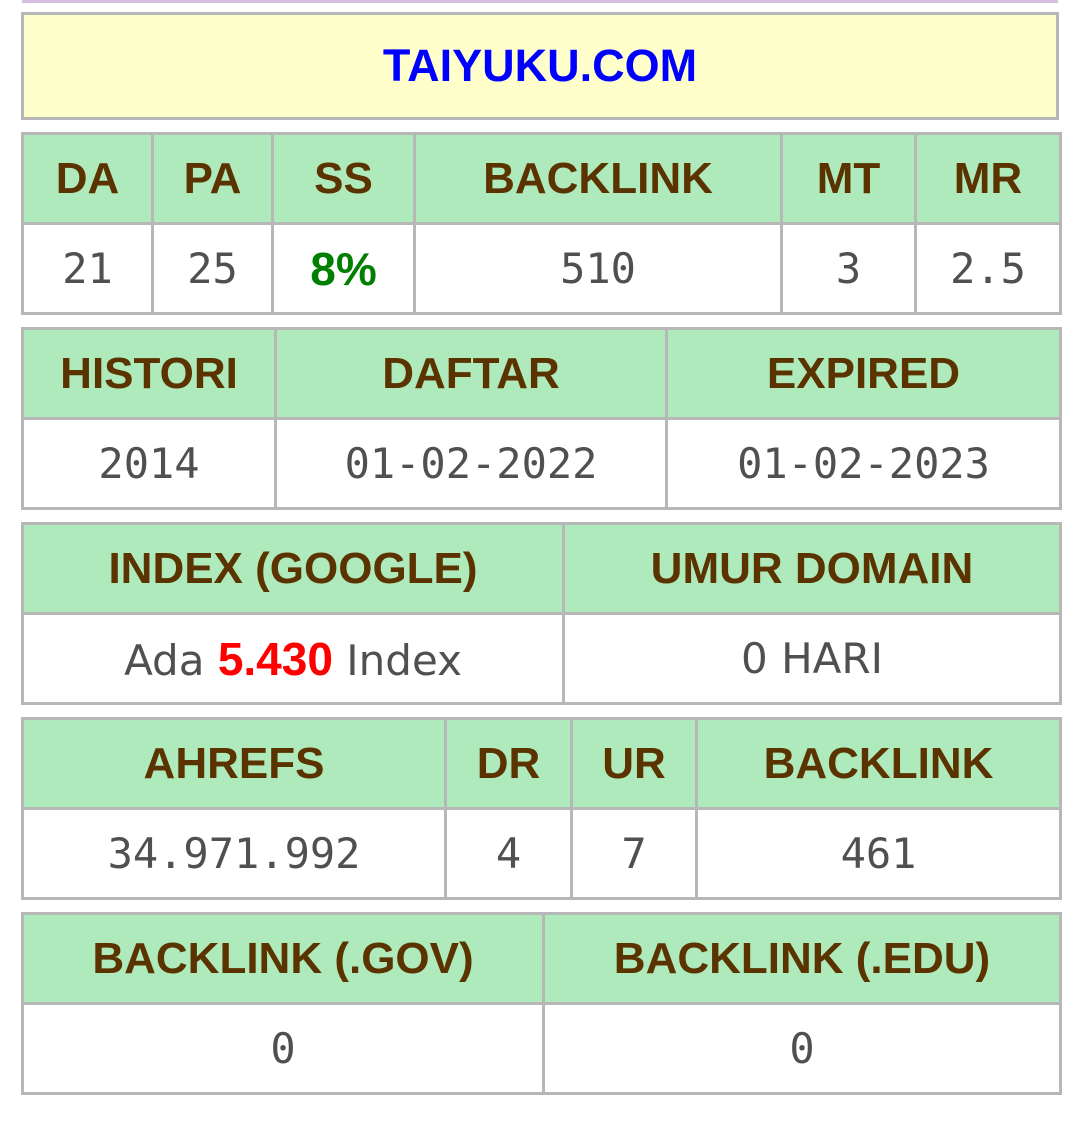 The width and height of the screenshot is (1080, 1138). I want to click on value-expired: 01-02-2023, so click(863, 463).